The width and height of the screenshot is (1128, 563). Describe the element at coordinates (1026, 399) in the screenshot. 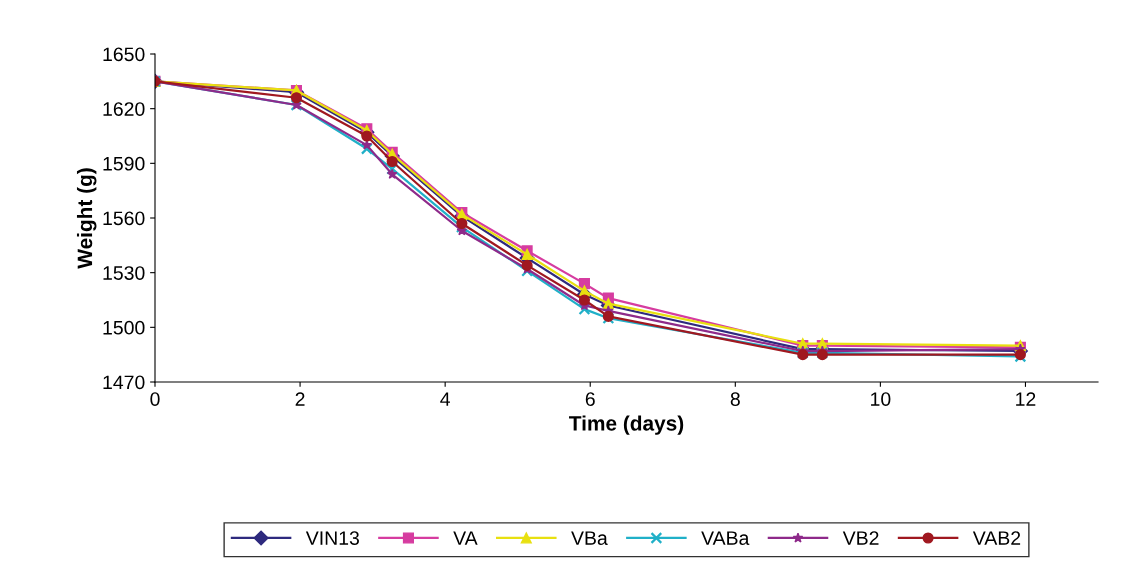

I see `x-tick-label: 12` at that location.